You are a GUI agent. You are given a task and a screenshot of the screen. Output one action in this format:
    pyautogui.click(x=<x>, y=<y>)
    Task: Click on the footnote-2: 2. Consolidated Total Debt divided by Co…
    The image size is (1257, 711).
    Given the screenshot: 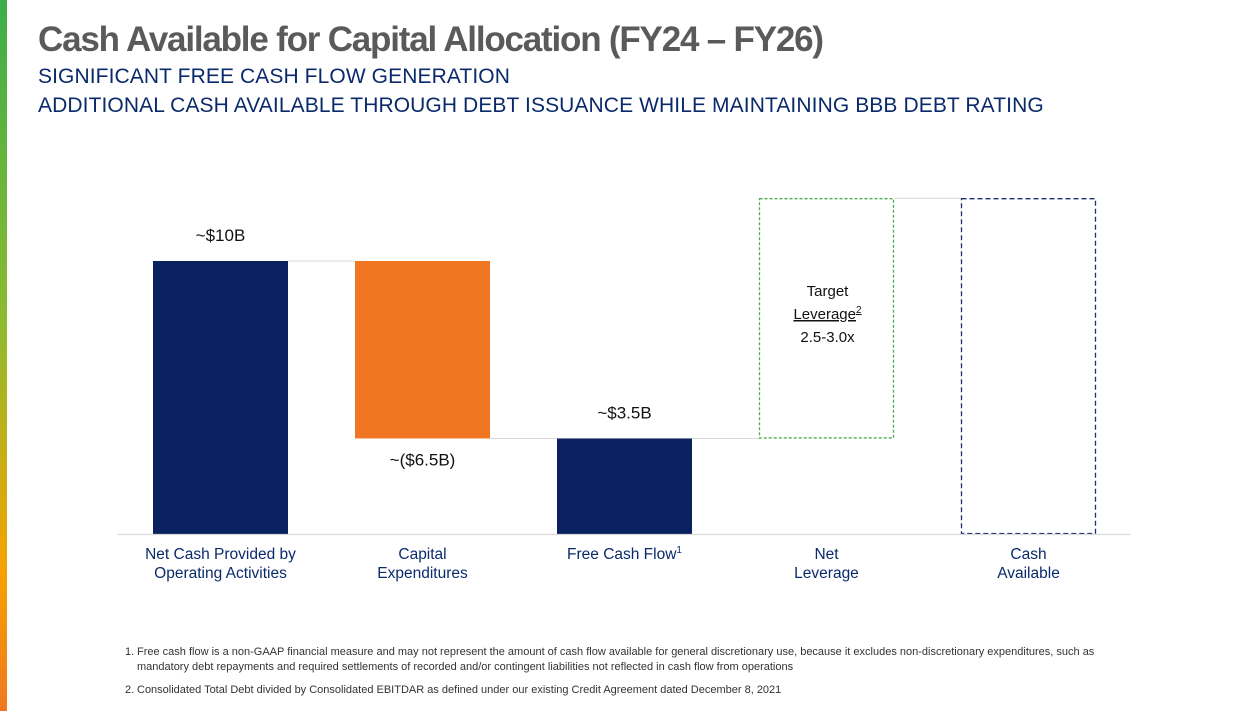 What is the action you would take?
    pyautogui.click(x=625, y=690)
    